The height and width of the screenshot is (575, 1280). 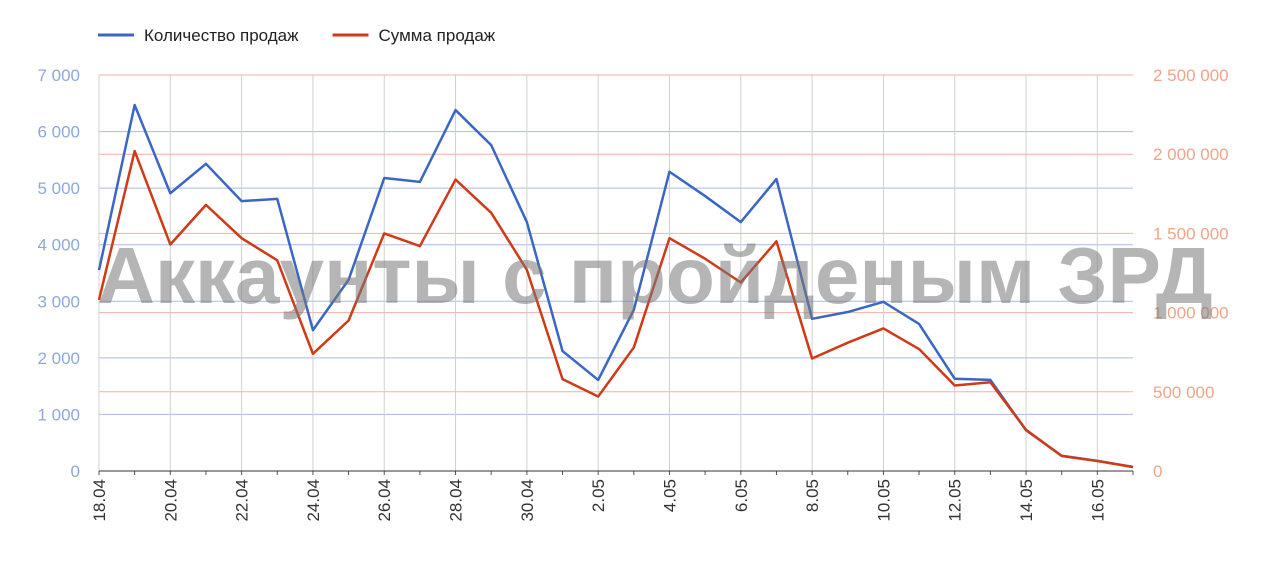 I want to click on y-tick-label: 4 000, so click(x=58, y=245).